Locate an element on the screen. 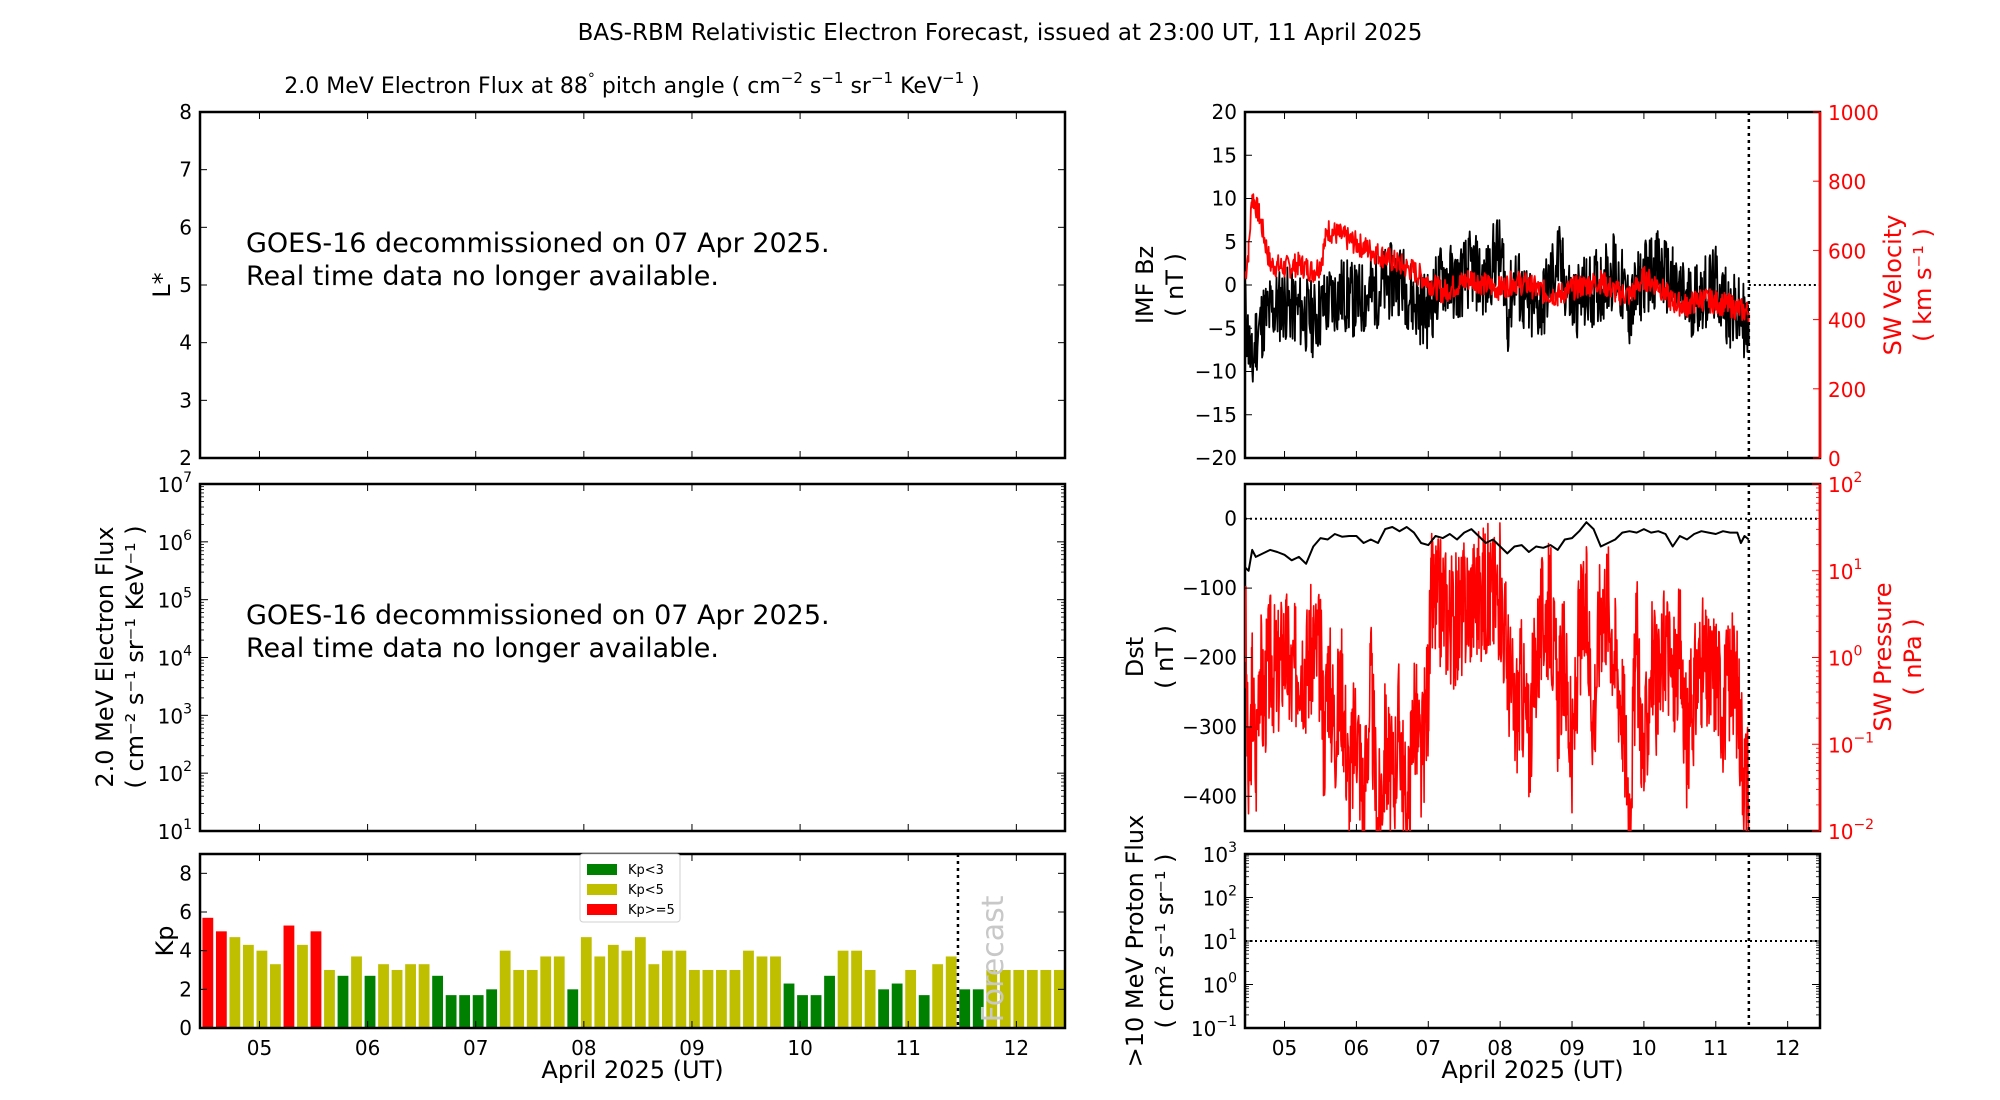 Image resolution: width=2000 pixels, height=1100 pixels. y-tick-label: −5 is located at coordinates (1222, 328).